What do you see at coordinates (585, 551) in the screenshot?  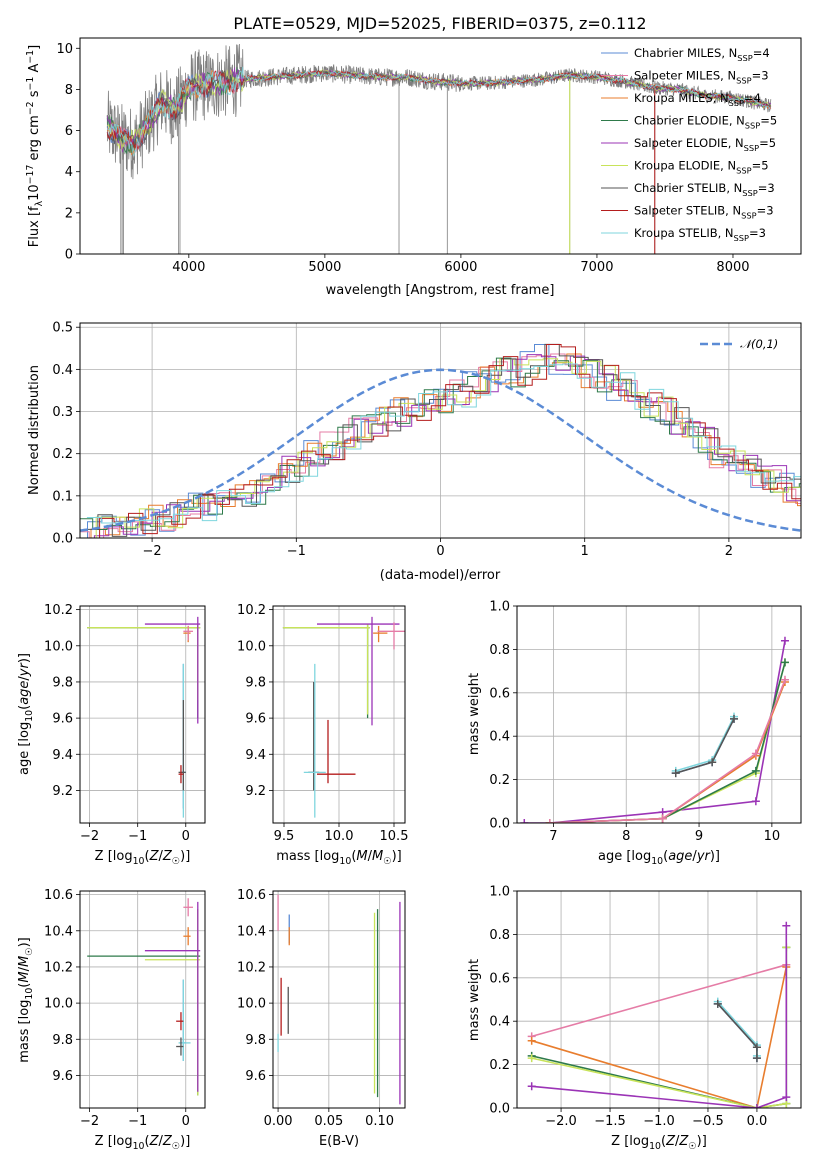 I see `x-tick-label: 1` at bounding box center [585, 551].